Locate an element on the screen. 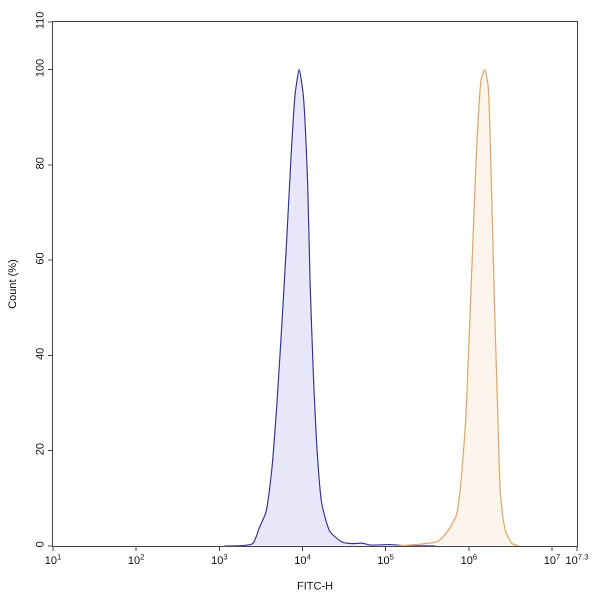 This screenshot has width=600, height=602. x-tick-label: 10$^{2}$ is located at coordinates (136, 560).